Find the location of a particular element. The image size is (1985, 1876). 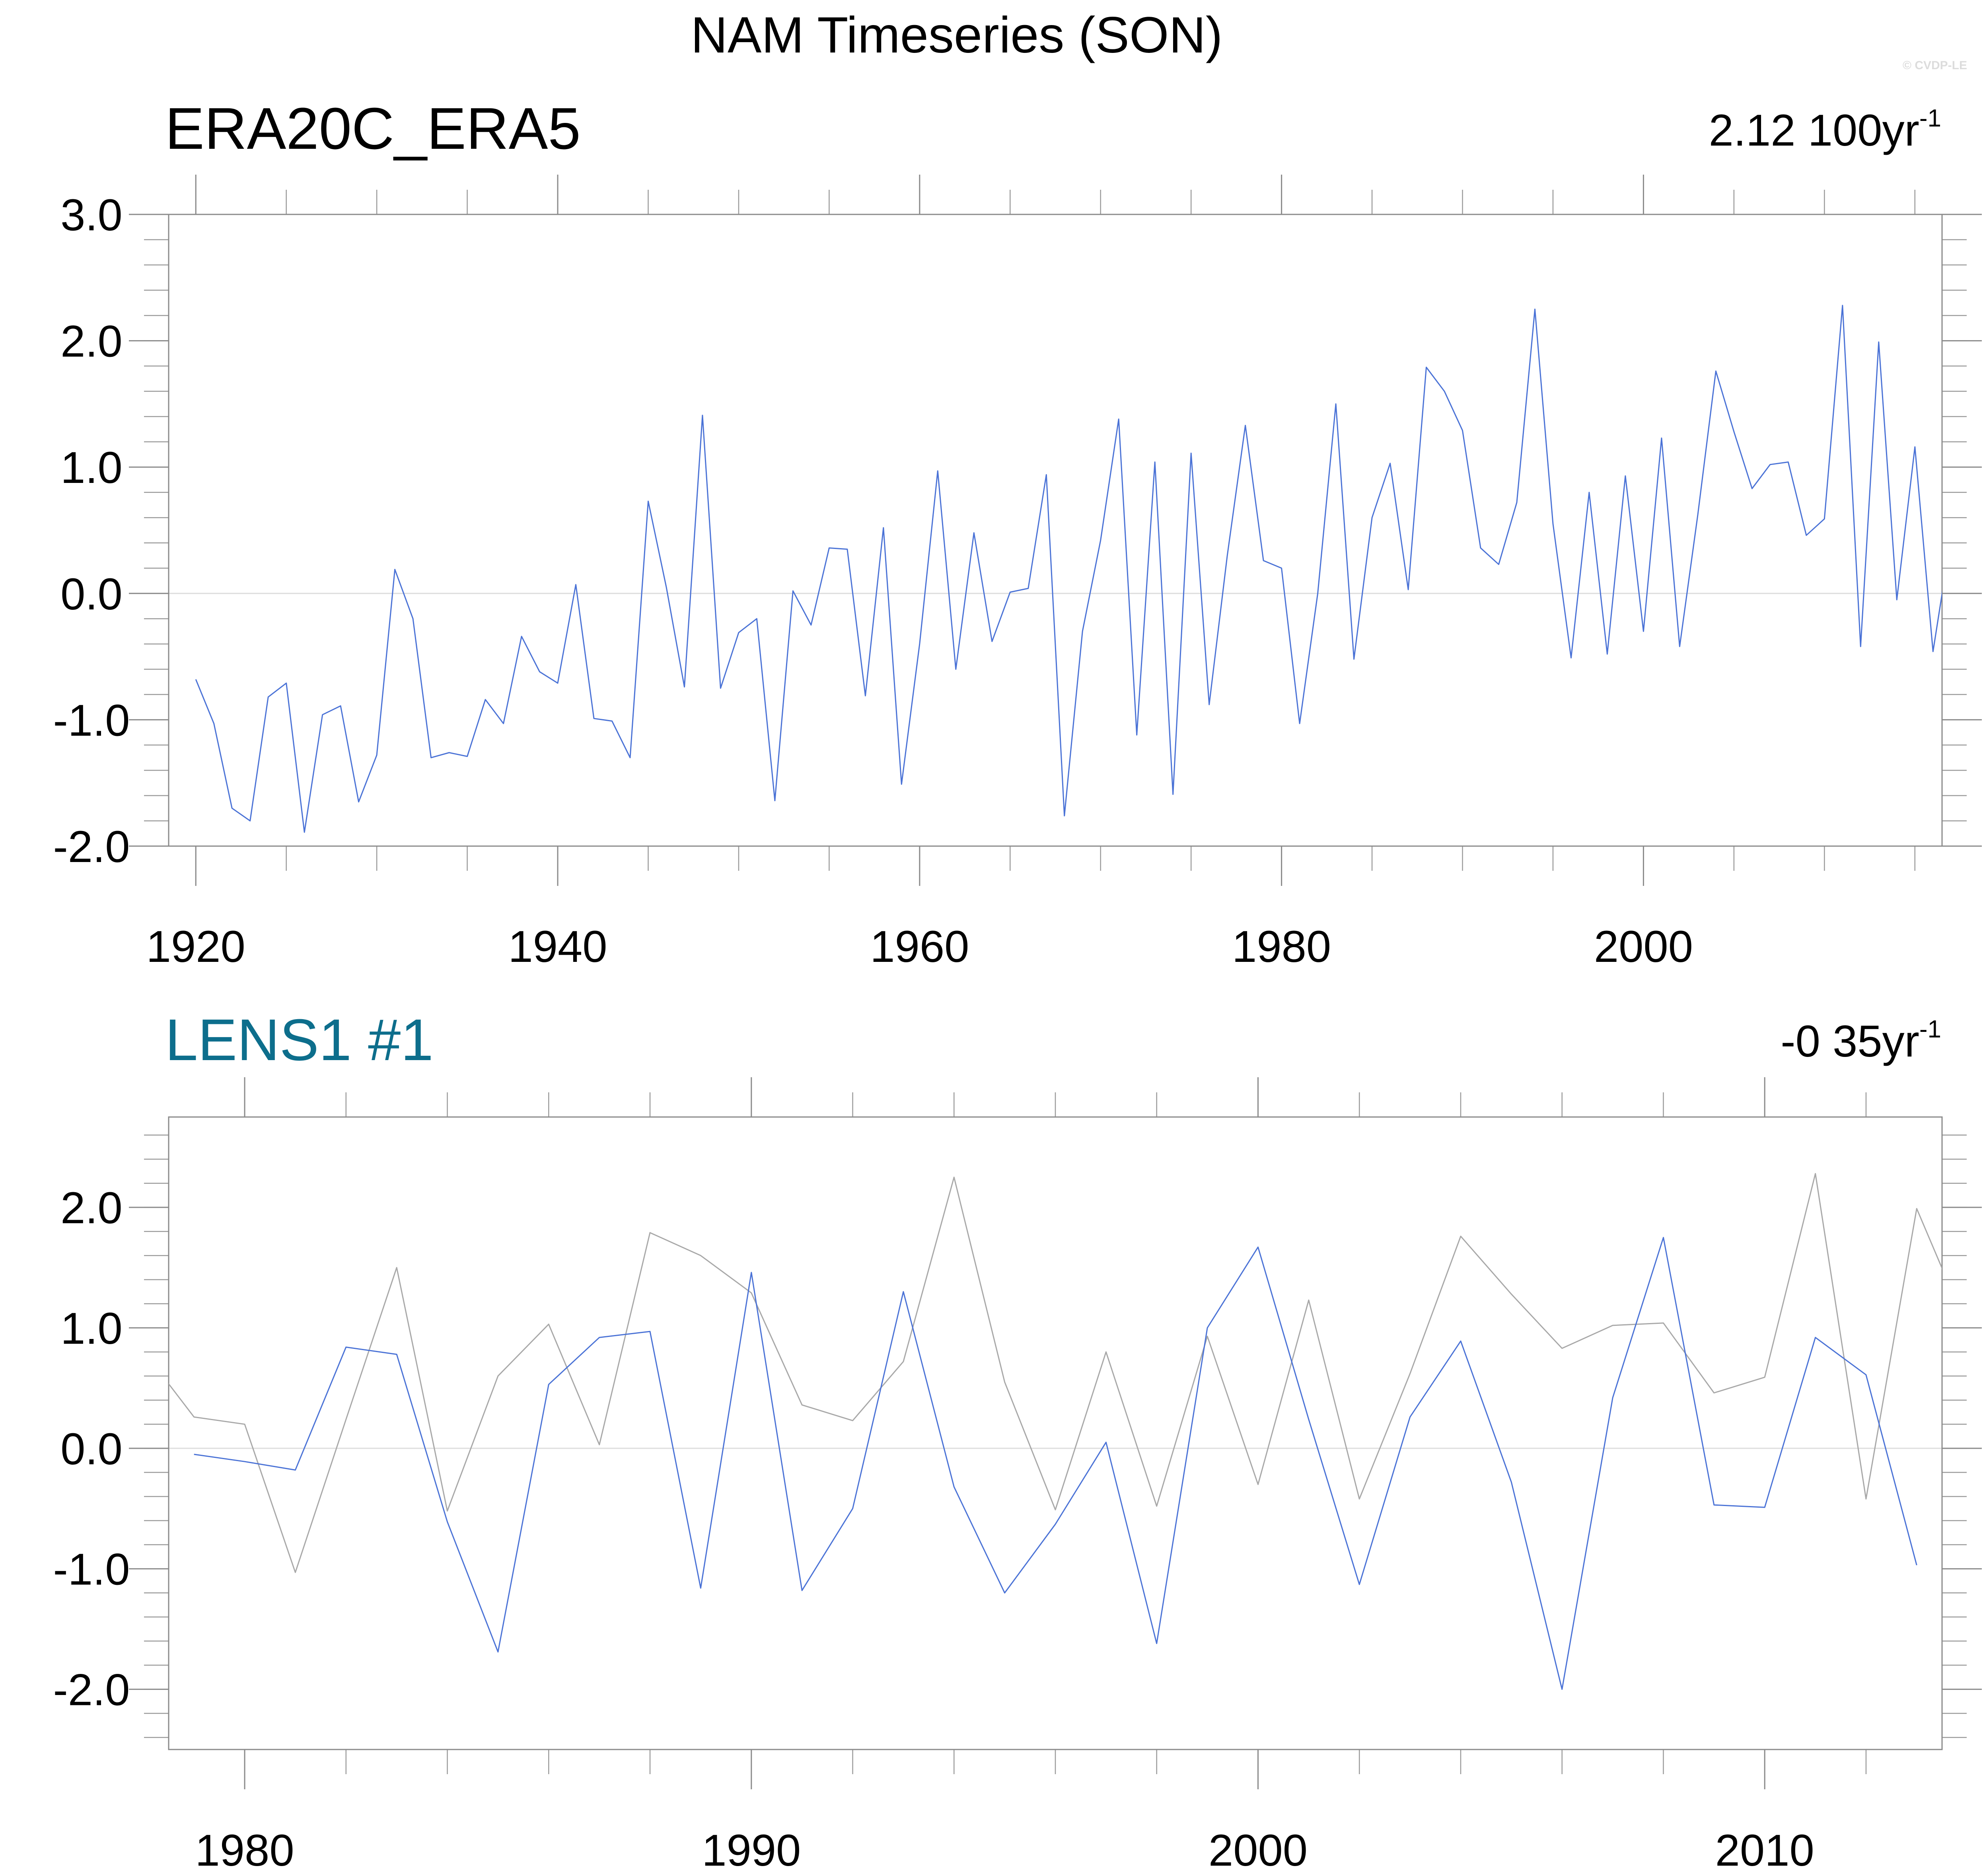

panel-label: ERA20C_ERA5 is located at coordinates (373, 129).